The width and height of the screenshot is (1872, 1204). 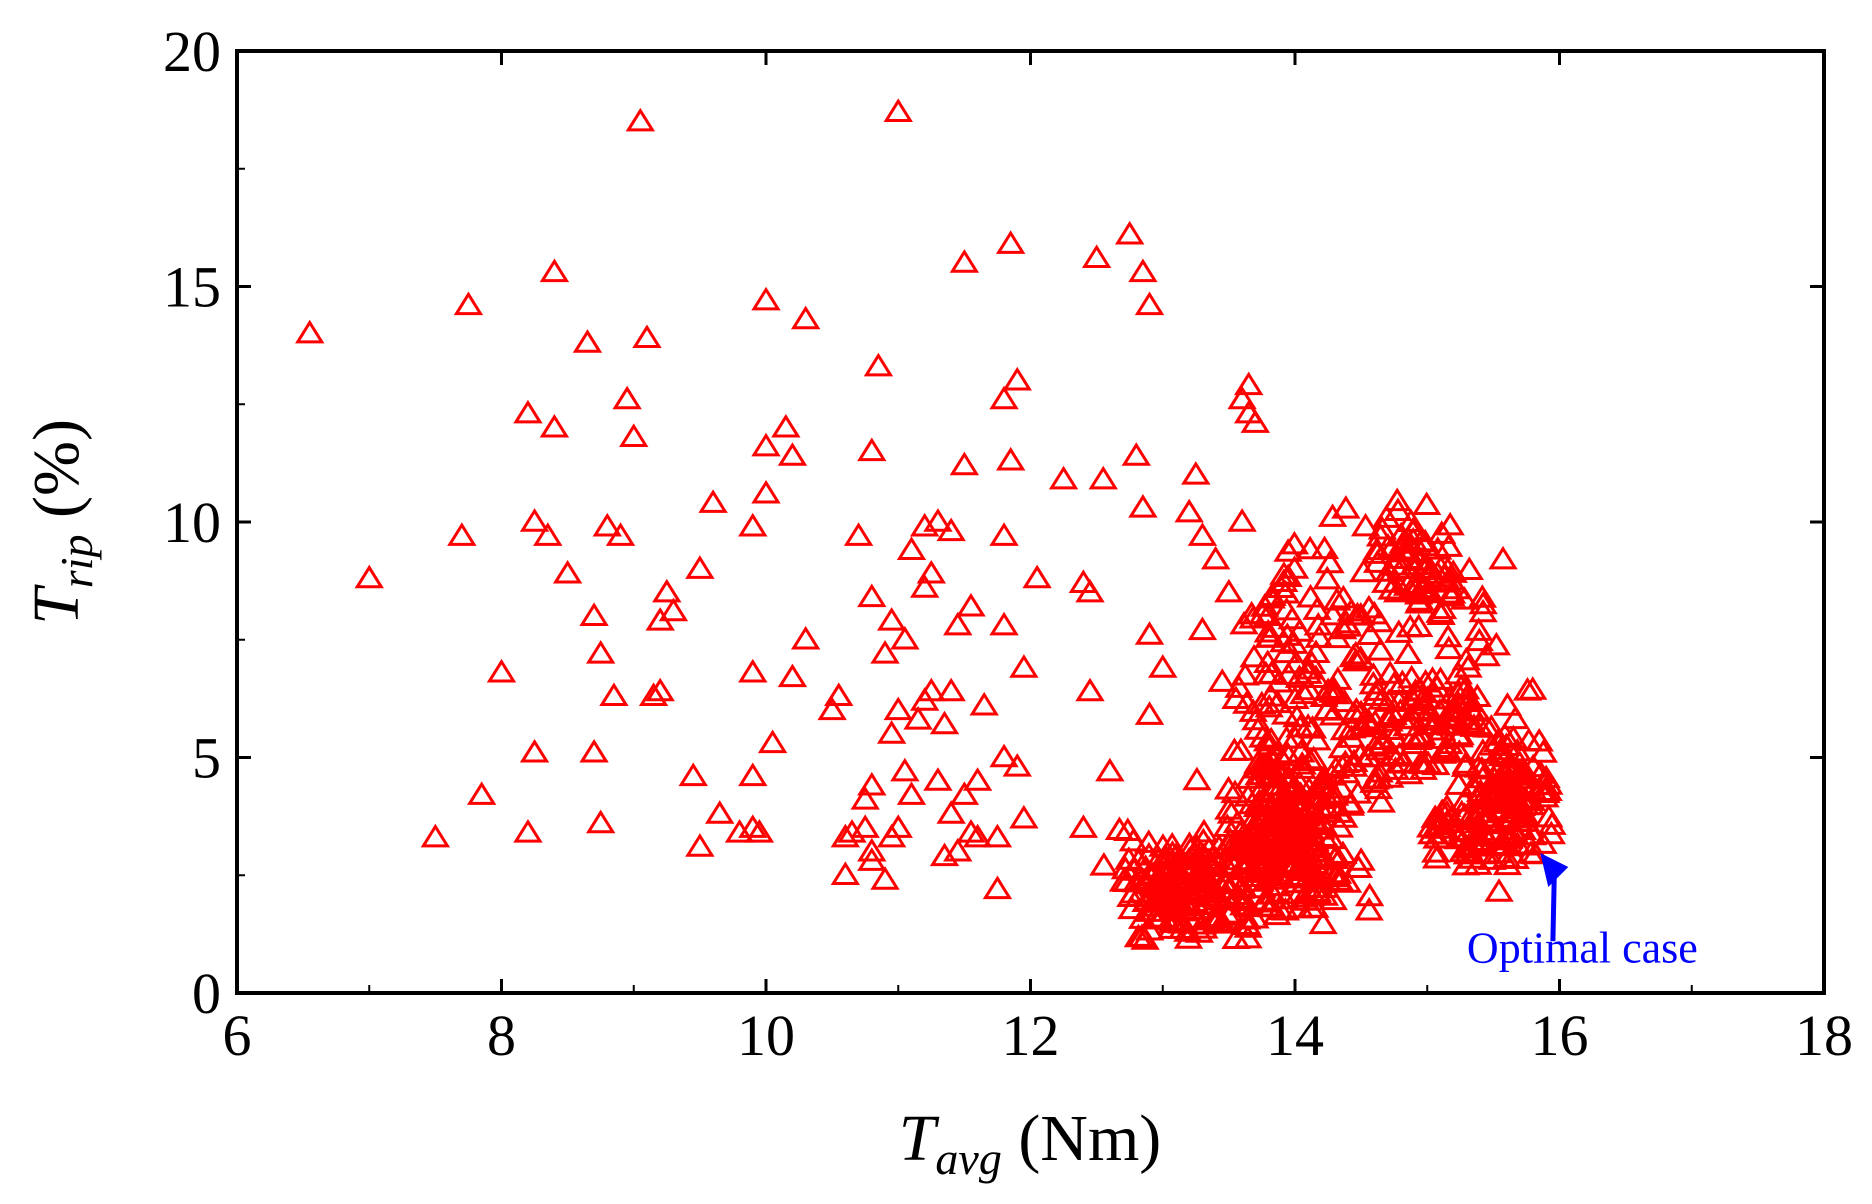 What do you see at coordinates (1582, 912) in the screenshot?
I see `optimal-case-annotation: Optimal case` at bounding box center [1582, 912].